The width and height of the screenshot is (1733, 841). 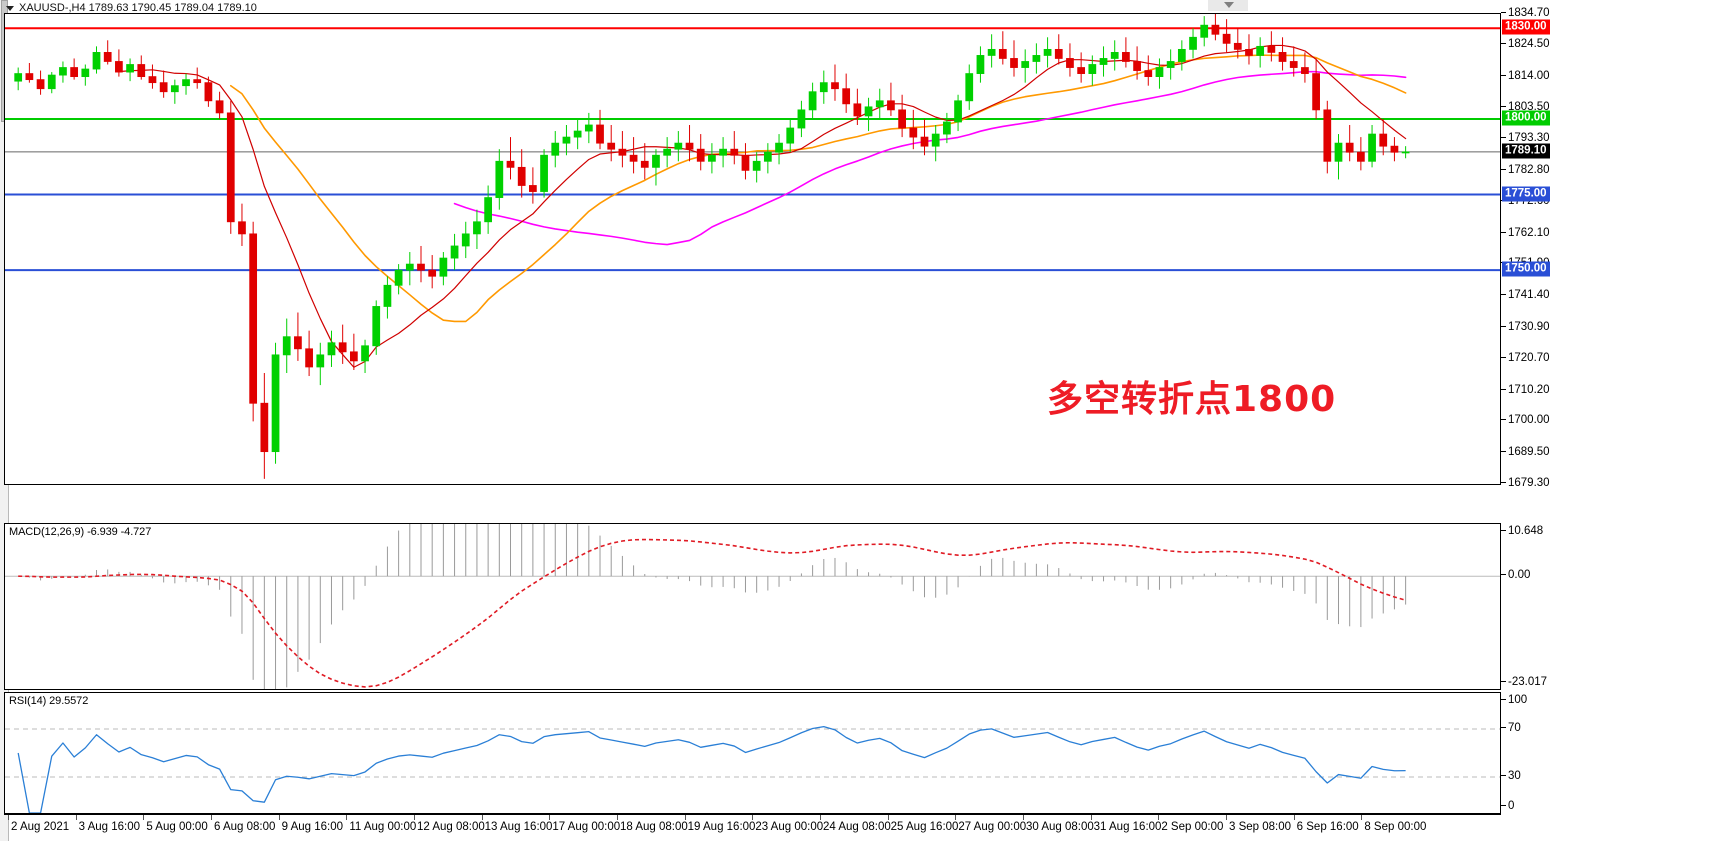 I want to click on price-tick-label: 1700.00, so click(x=1525, y=420).